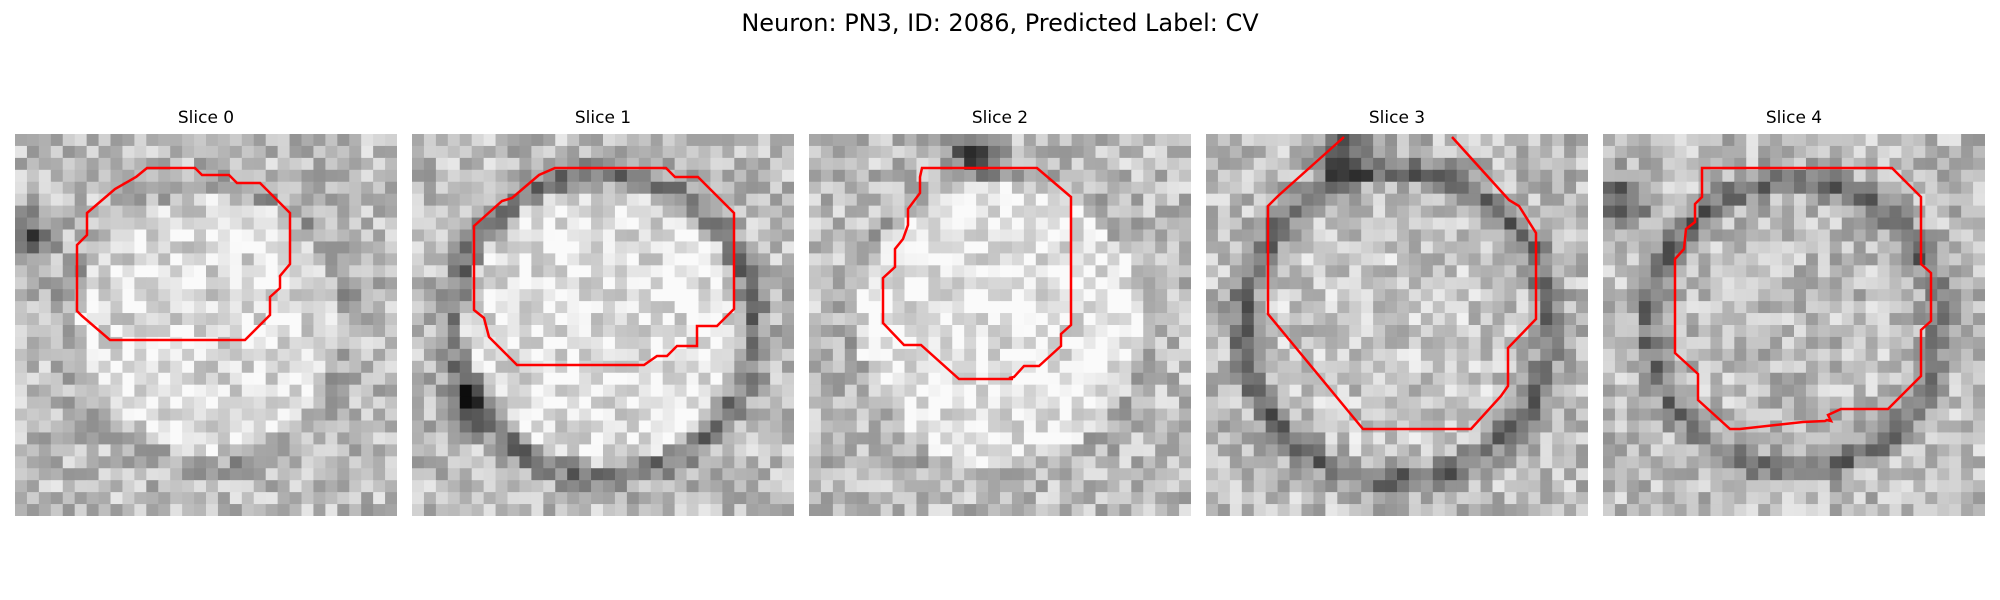 This screenshot has width=2000, height=600. Describe the element at coordinates (603, 118) in the screenshot. I see `slice-title: Slice 1` at that location.